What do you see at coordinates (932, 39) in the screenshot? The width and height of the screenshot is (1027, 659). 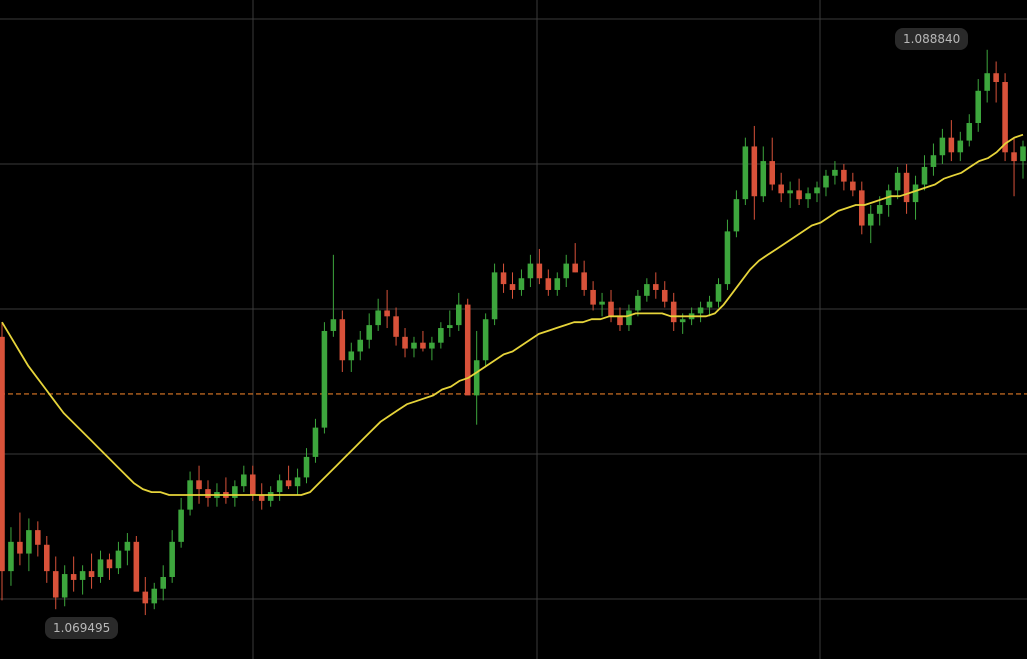 I see `high-price-label: 1.088840` at bounding box center [932, 39].